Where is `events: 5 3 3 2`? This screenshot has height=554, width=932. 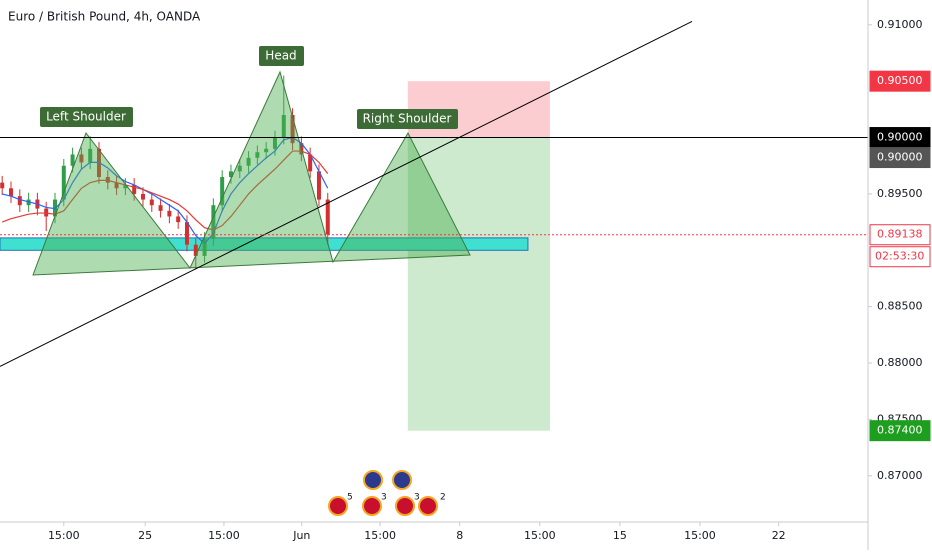
events: 5 3 3 2 is located at coordinates (387, 493).